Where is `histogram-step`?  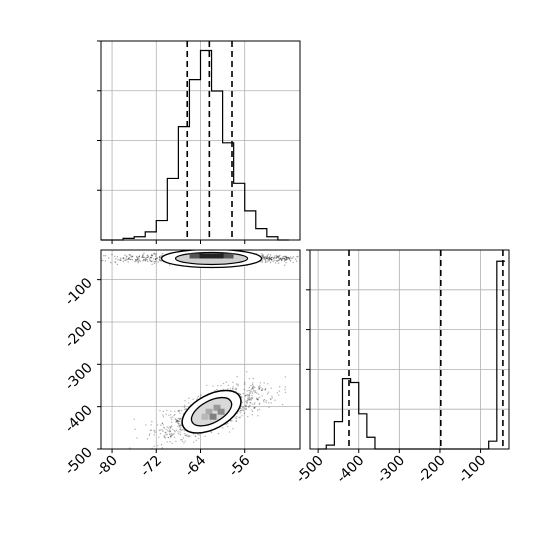
histogram-step is located at coordinates (195, 145).